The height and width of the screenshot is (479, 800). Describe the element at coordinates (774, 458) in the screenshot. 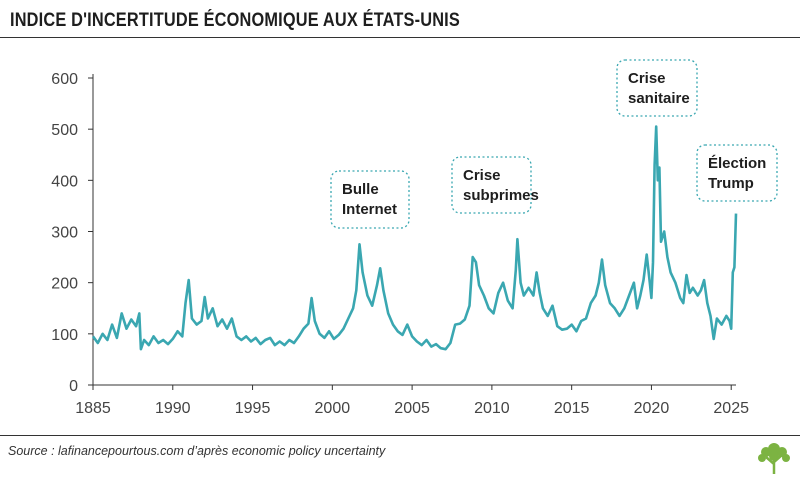

I see `tree-icon` at that location.